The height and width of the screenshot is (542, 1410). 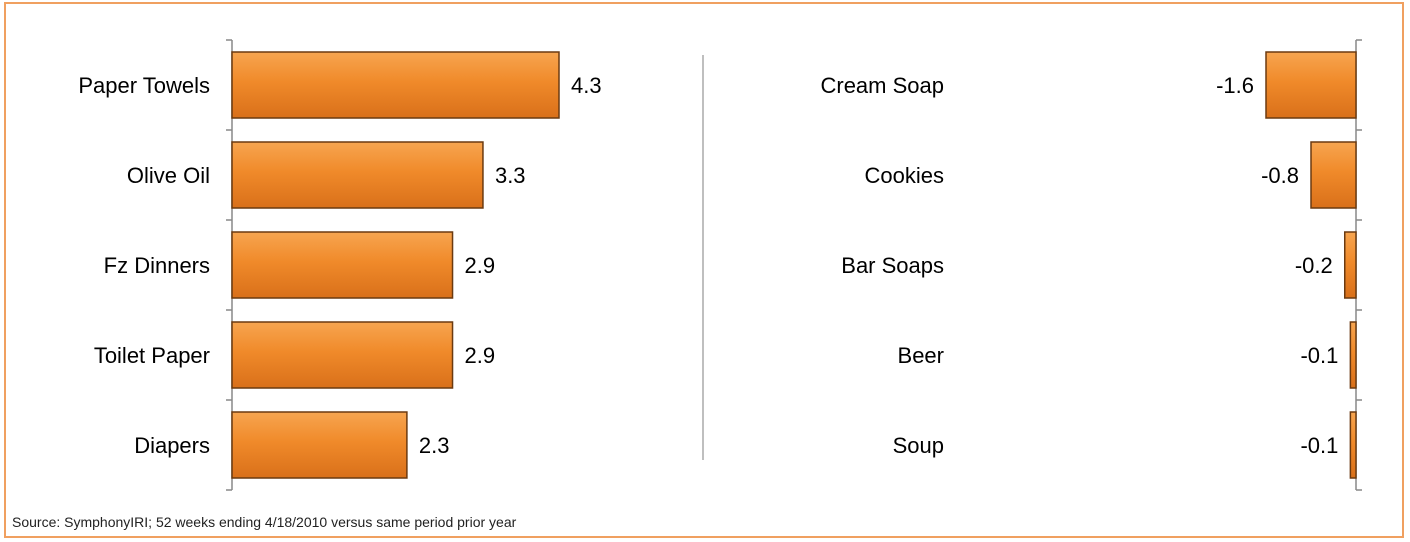 What do you see at coordinates (357, 175) in the screenshot?
I see `bar-olive-oil` at bounding box center [357, 175].